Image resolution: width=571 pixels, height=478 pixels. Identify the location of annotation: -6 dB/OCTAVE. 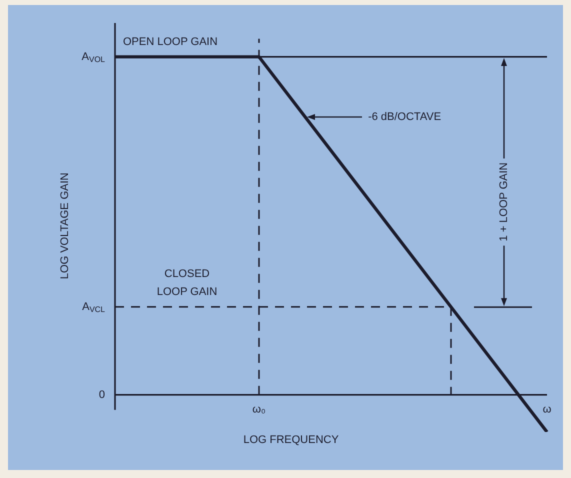
(405, 116).